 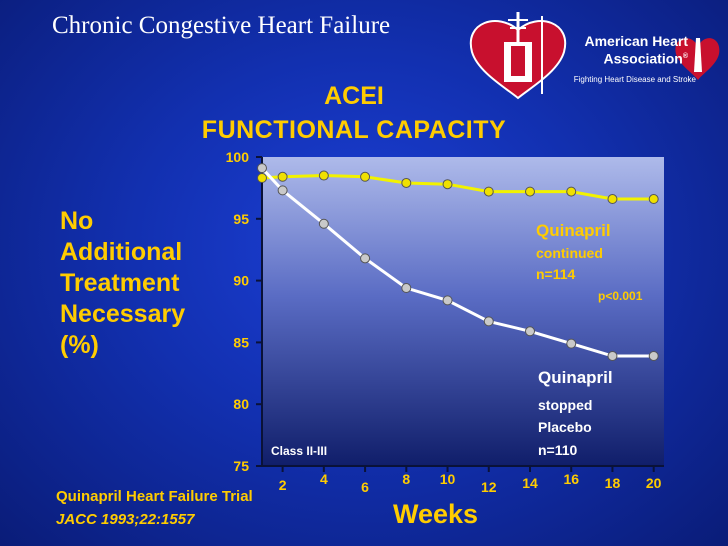 I want to click on stopped-label-line2: stopped, so click(x=565, y=405).